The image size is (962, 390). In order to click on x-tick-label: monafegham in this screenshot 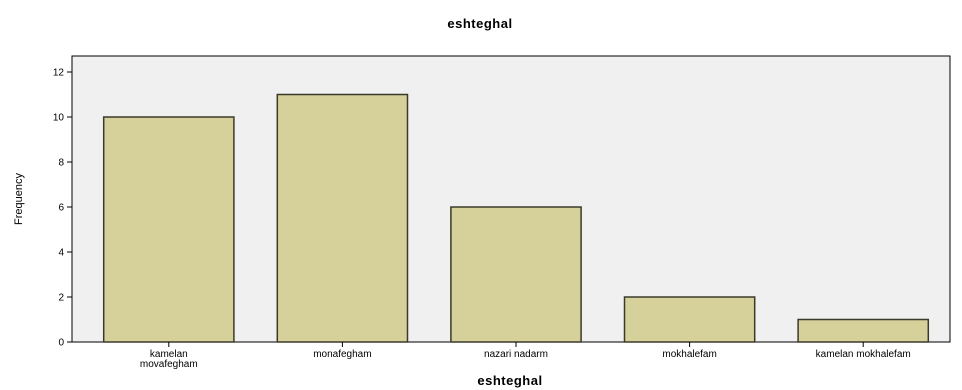, I will do `click(342, 354)`.